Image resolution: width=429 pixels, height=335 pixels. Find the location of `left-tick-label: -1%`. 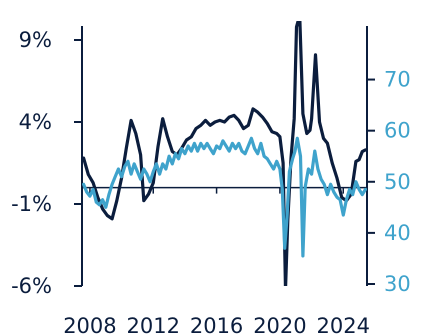

left-tick-label: -1% is located at coordinates (31, 204).